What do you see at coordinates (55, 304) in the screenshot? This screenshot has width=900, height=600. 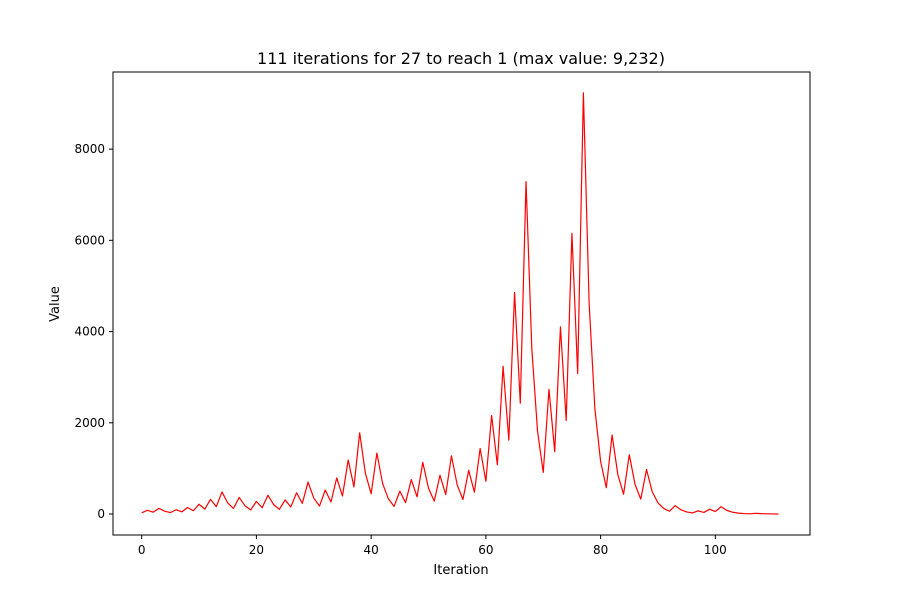 I see `y-axis-label: Value` at bounding box center [55, 304].